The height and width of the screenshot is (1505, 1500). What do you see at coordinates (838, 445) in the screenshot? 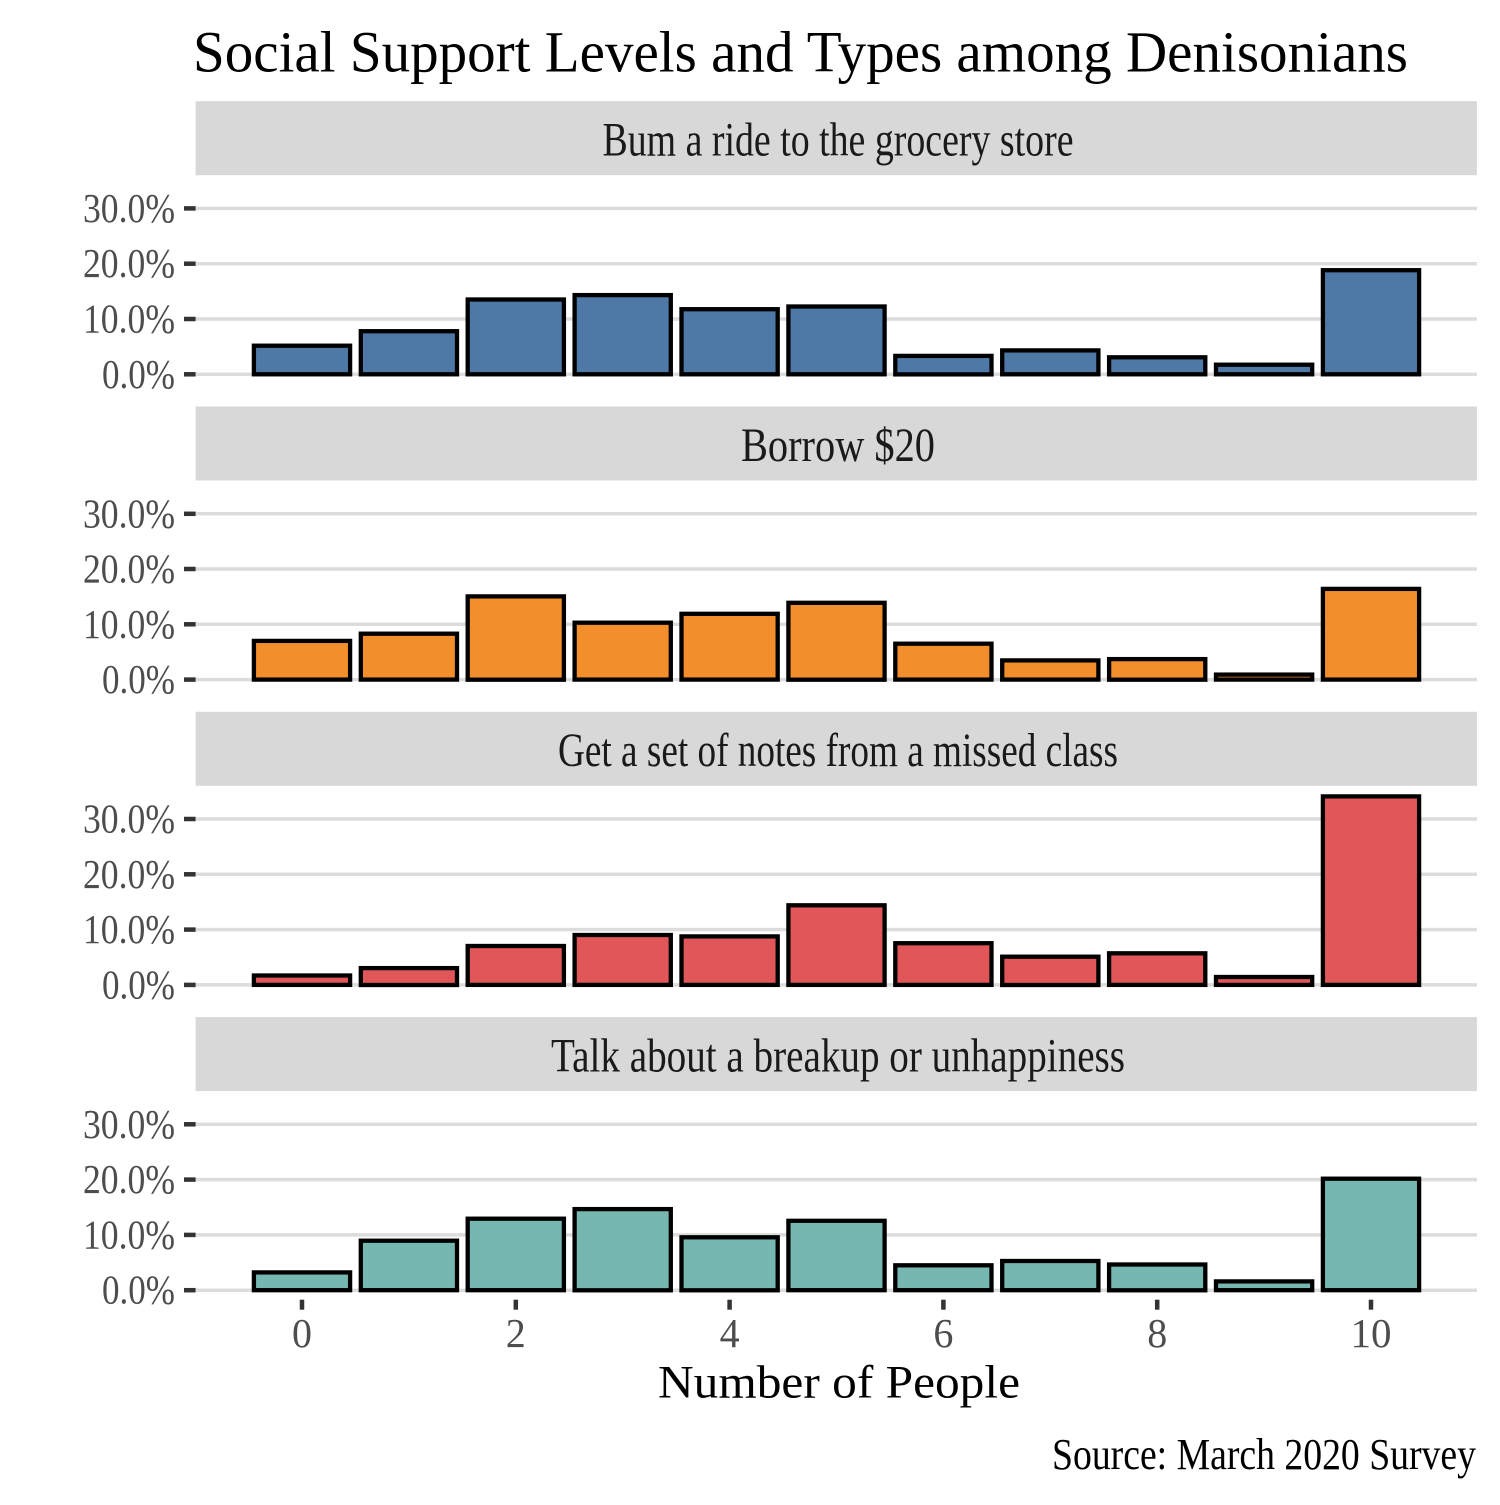
I see `svg-text: Borrow $20` at bounding box center [838, 445].